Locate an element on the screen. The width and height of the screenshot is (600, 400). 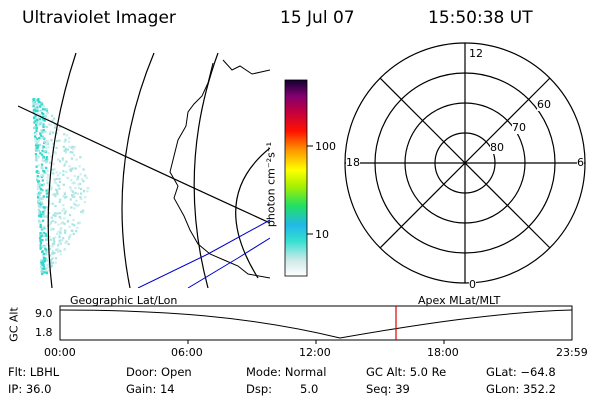
mlat-label-80: 80 is located at coordinates (497, 147).